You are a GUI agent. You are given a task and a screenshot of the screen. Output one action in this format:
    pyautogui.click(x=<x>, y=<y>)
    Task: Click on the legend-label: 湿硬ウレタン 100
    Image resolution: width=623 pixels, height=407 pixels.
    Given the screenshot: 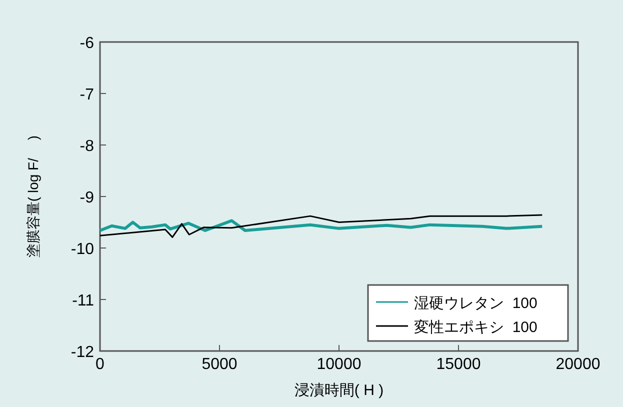 What is the action you would take?
    pyautogui.click(x=476, y=303)
    